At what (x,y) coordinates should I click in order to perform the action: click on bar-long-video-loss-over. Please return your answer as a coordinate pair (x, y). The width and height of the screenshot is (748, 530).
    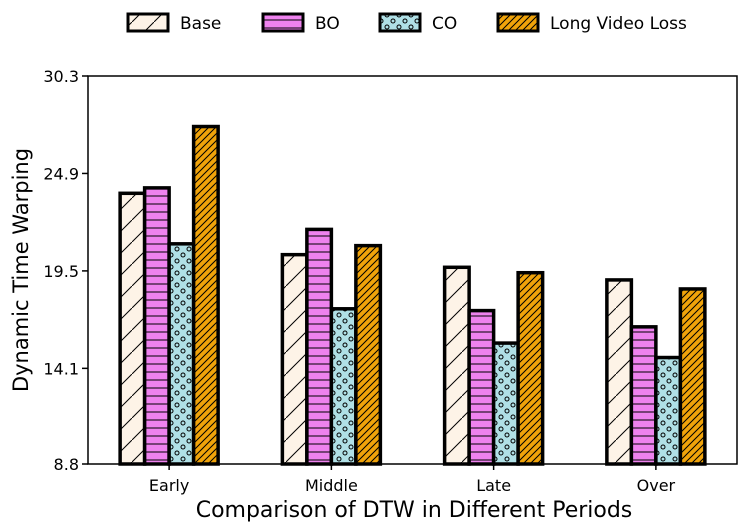
    Looking at the image, I should click on (692, 376).